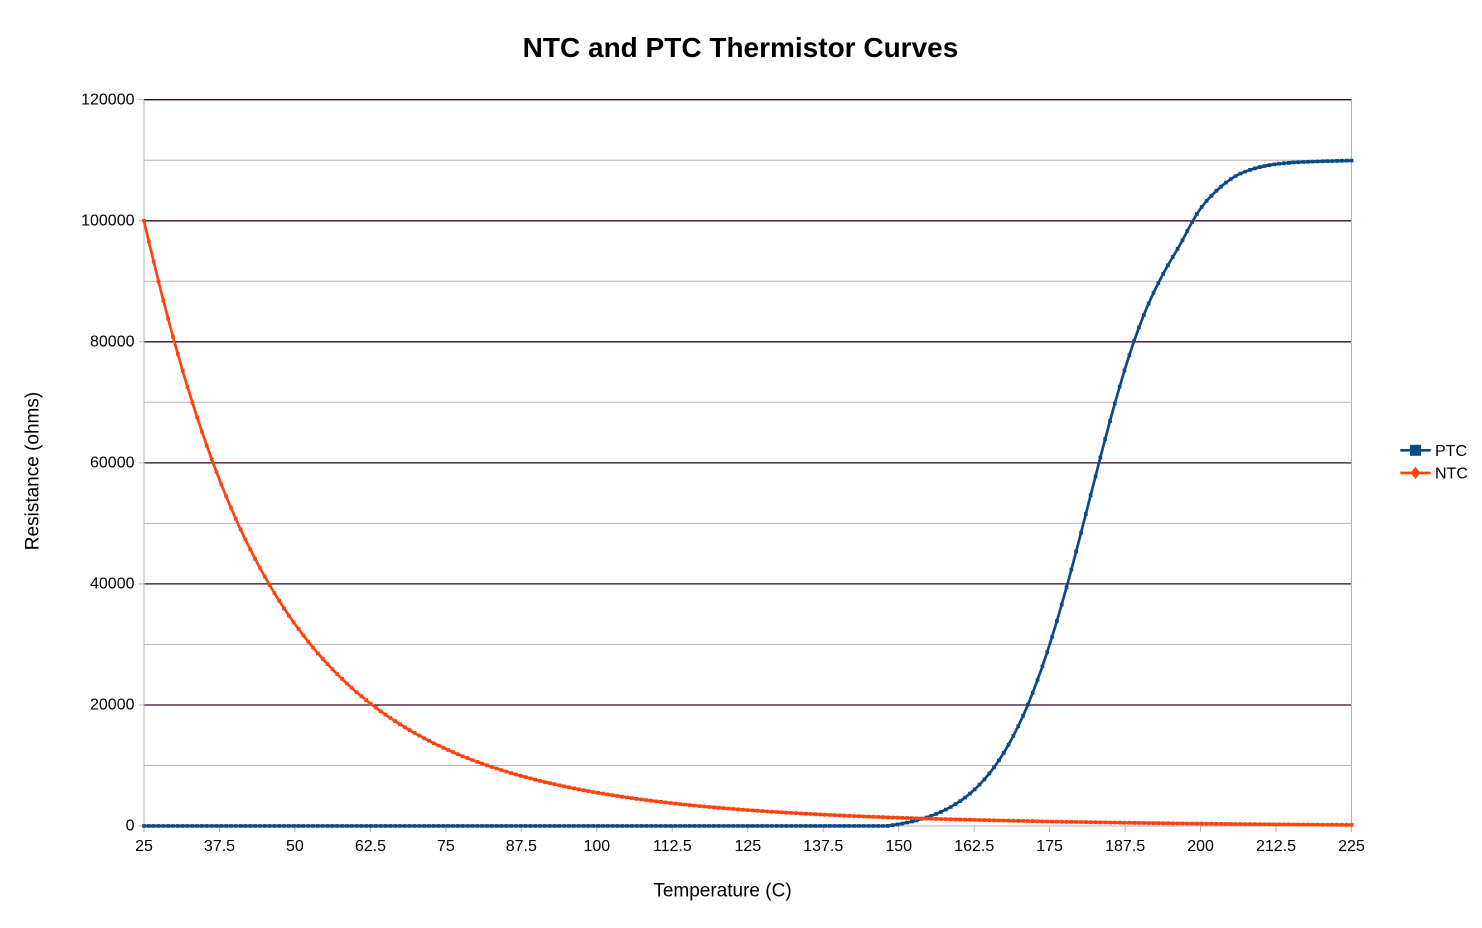  What do you see at coordinates (521, 846) in the screenshot?
I see `svg-text: 87.5` at bounding box center [521, 846].